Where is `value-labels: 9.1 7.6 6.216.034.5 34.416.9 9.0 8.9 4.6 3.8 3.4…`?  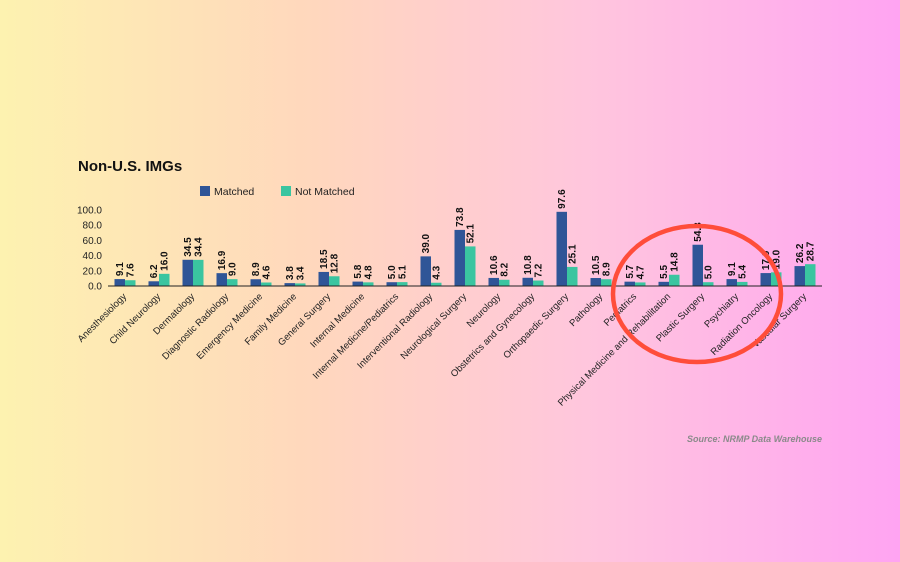
value-labels: 9.1 7.6 6.216.034.5 34.416.9 9.0 8.9 4.6 3.8 3.4… is located at coordinates (466, 234).